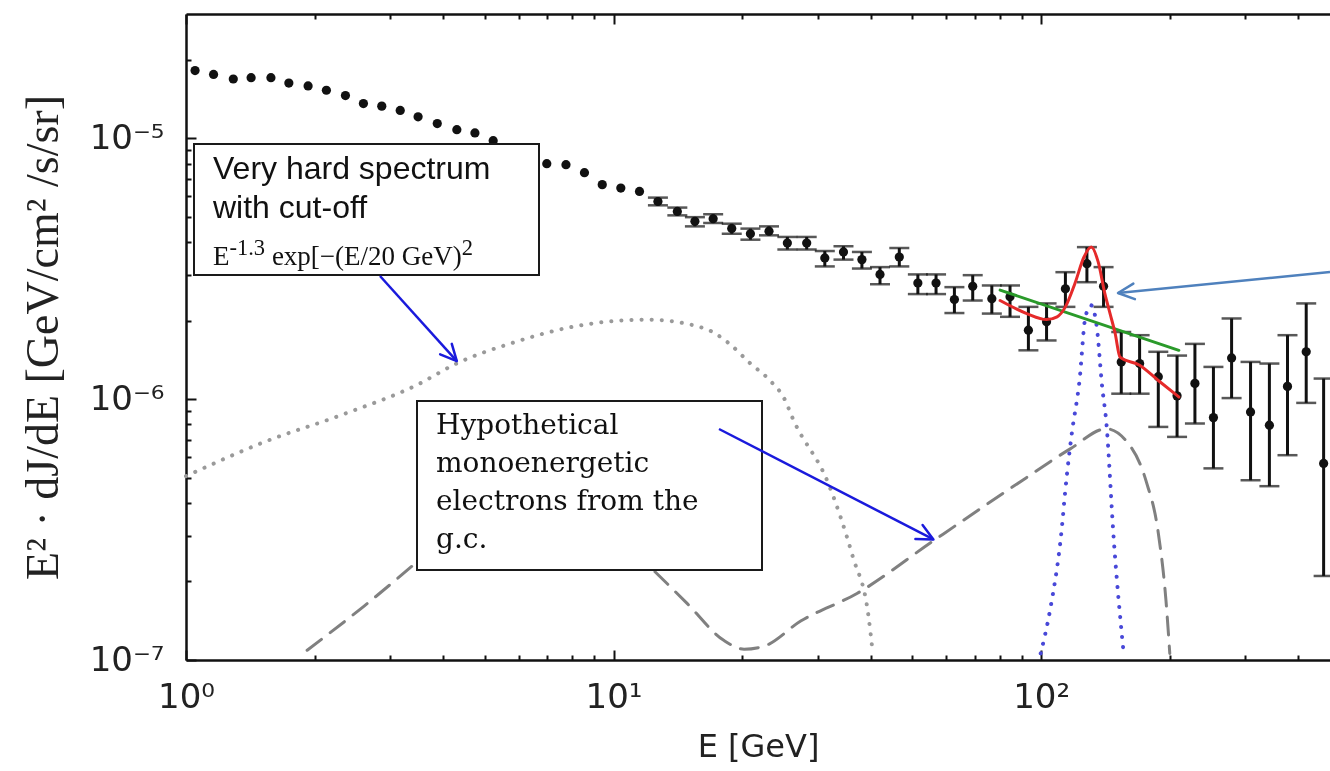  I want to click on x-tick-label: 10¹, so click(614, 695).